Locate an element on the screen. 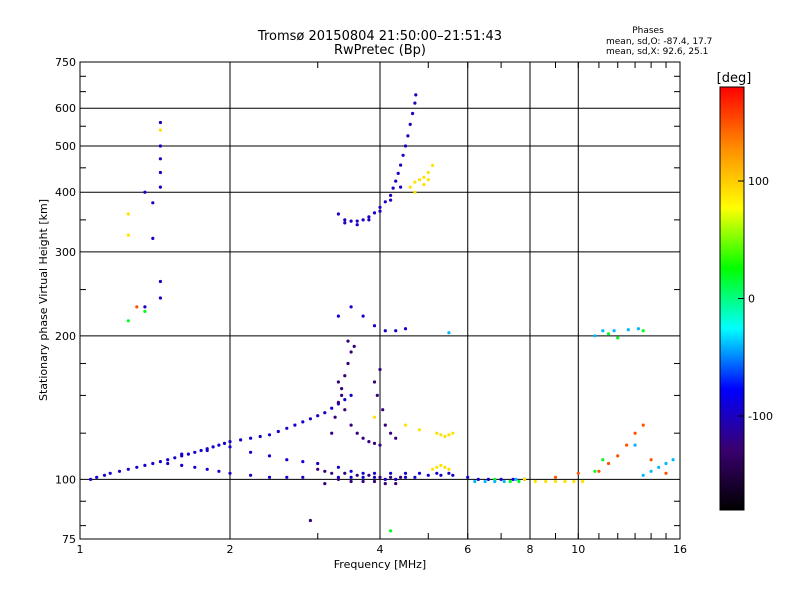 This screenshot has height=604, width=800. x-tick-label: 16 is located at coordinates (680, 549).